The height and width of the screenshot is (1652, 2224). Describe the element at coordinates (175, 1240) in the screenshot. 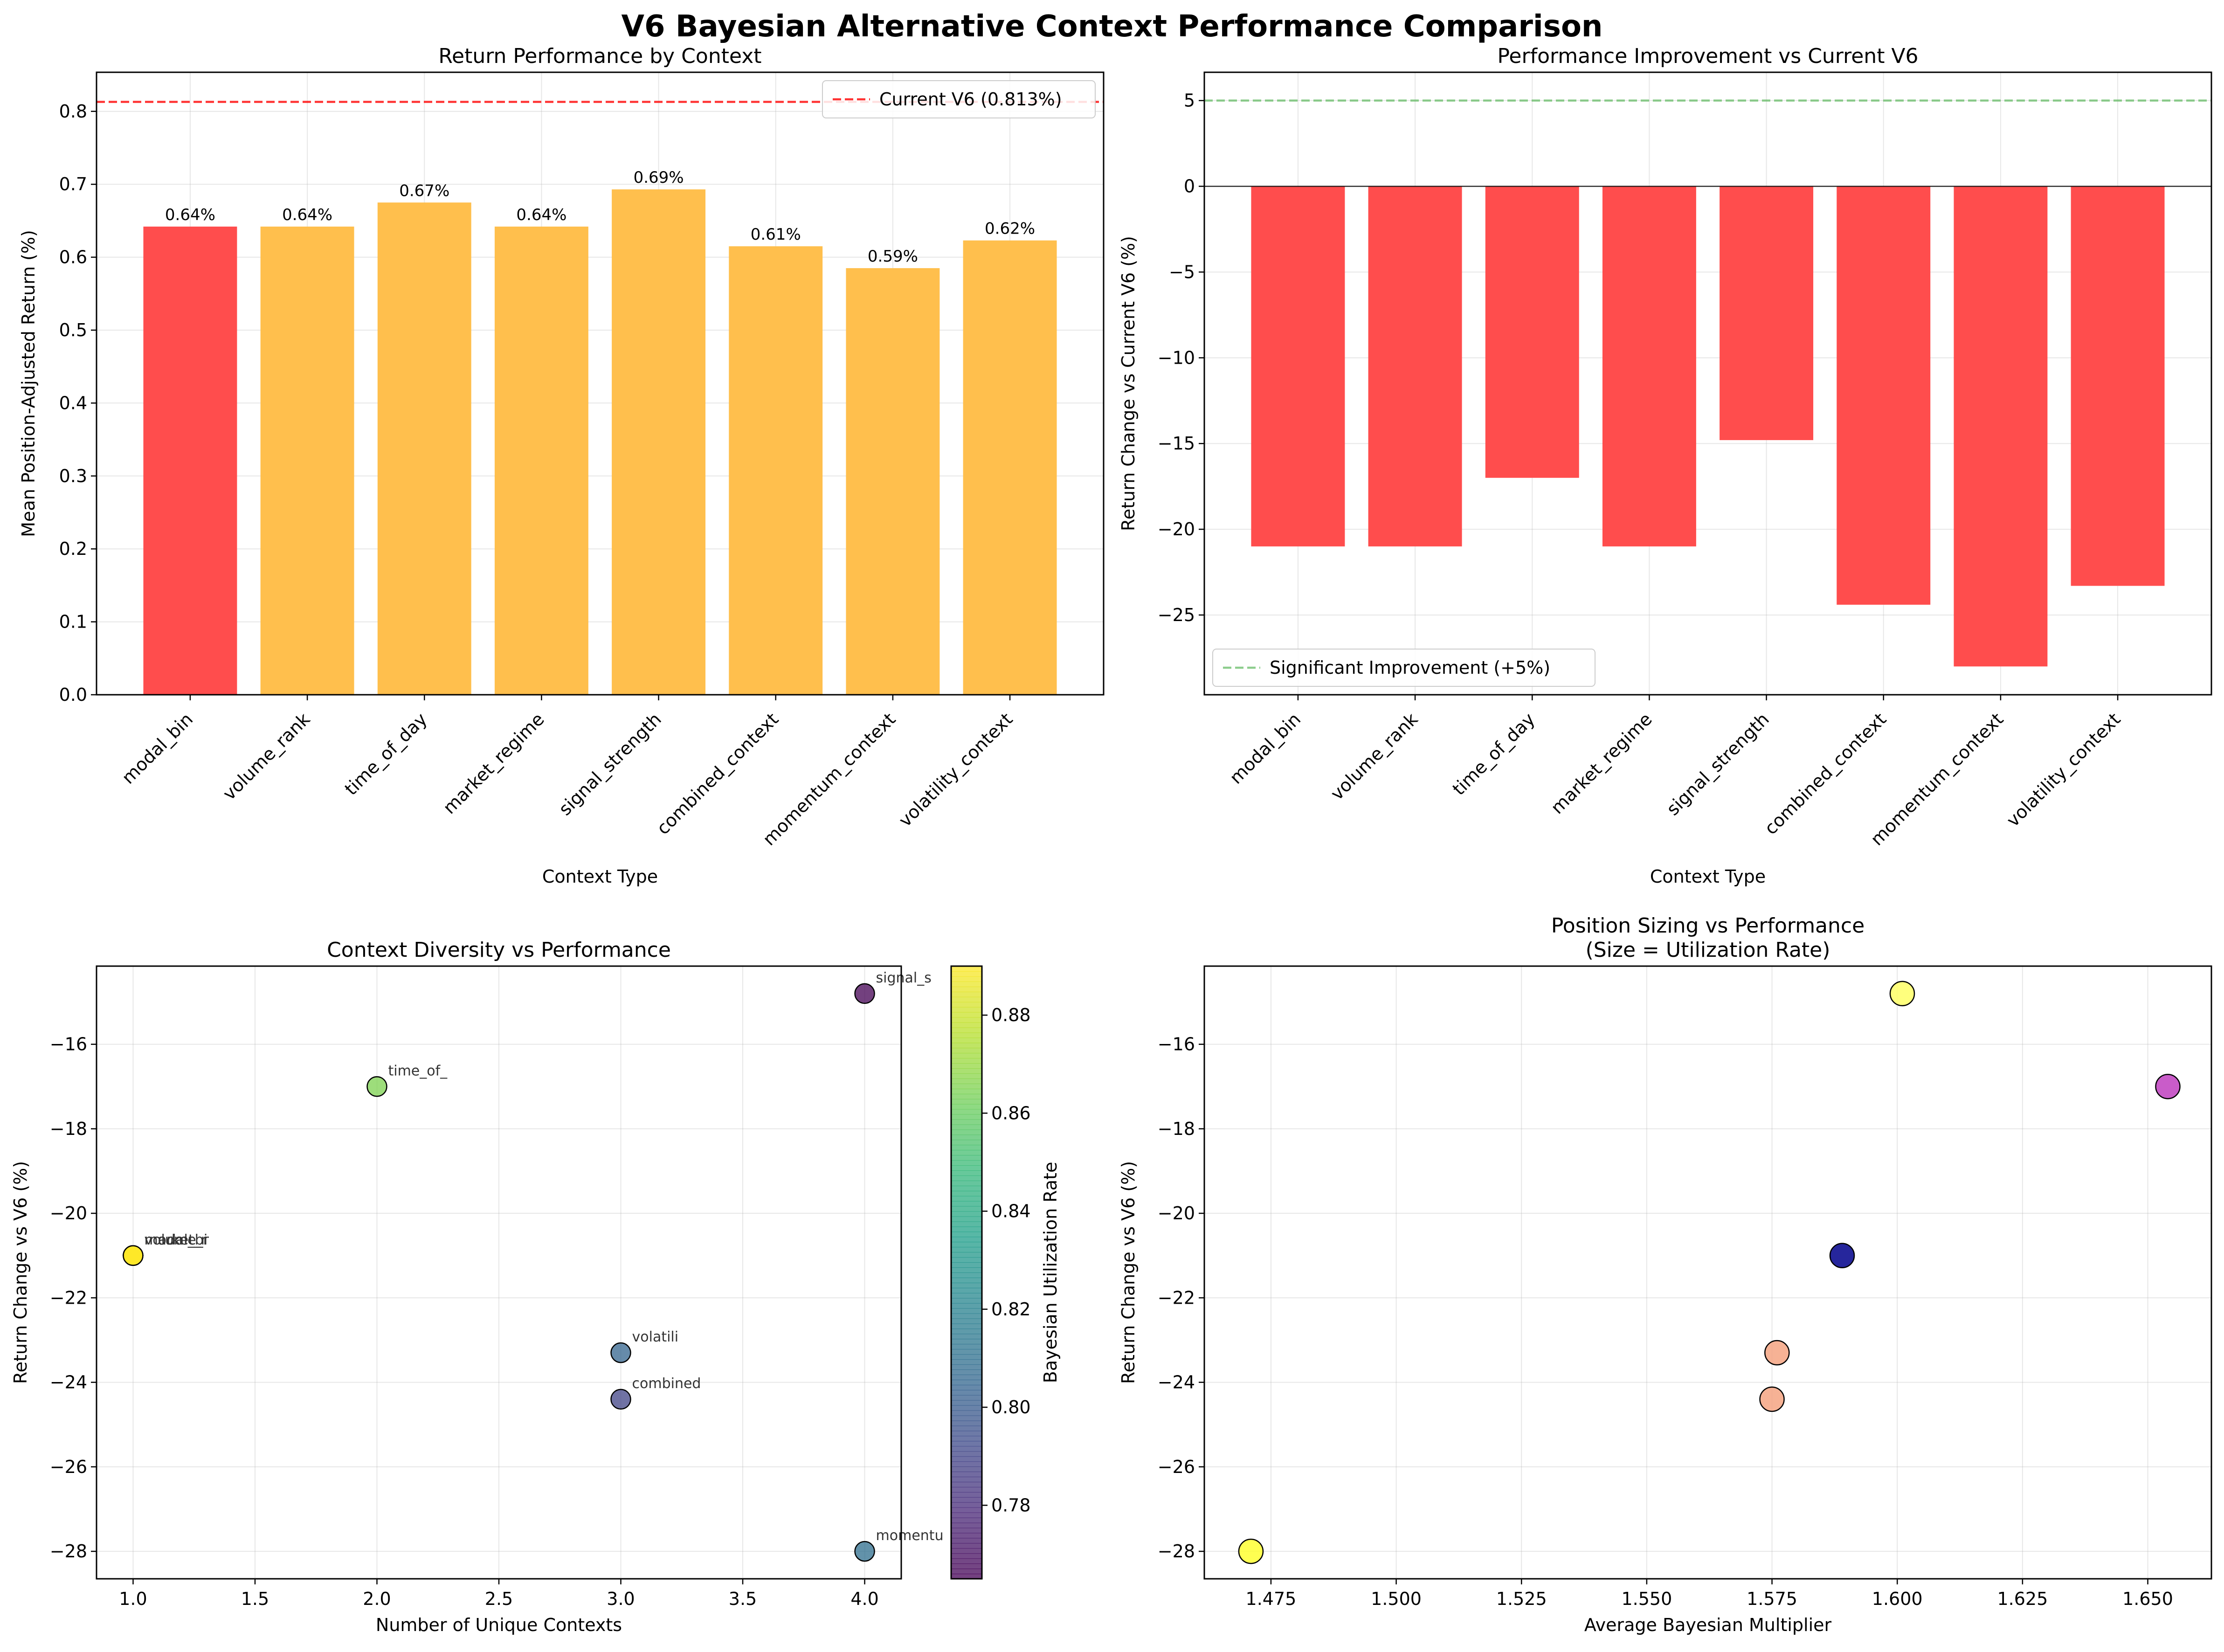

I see `point-annotation: market_r` at that location.